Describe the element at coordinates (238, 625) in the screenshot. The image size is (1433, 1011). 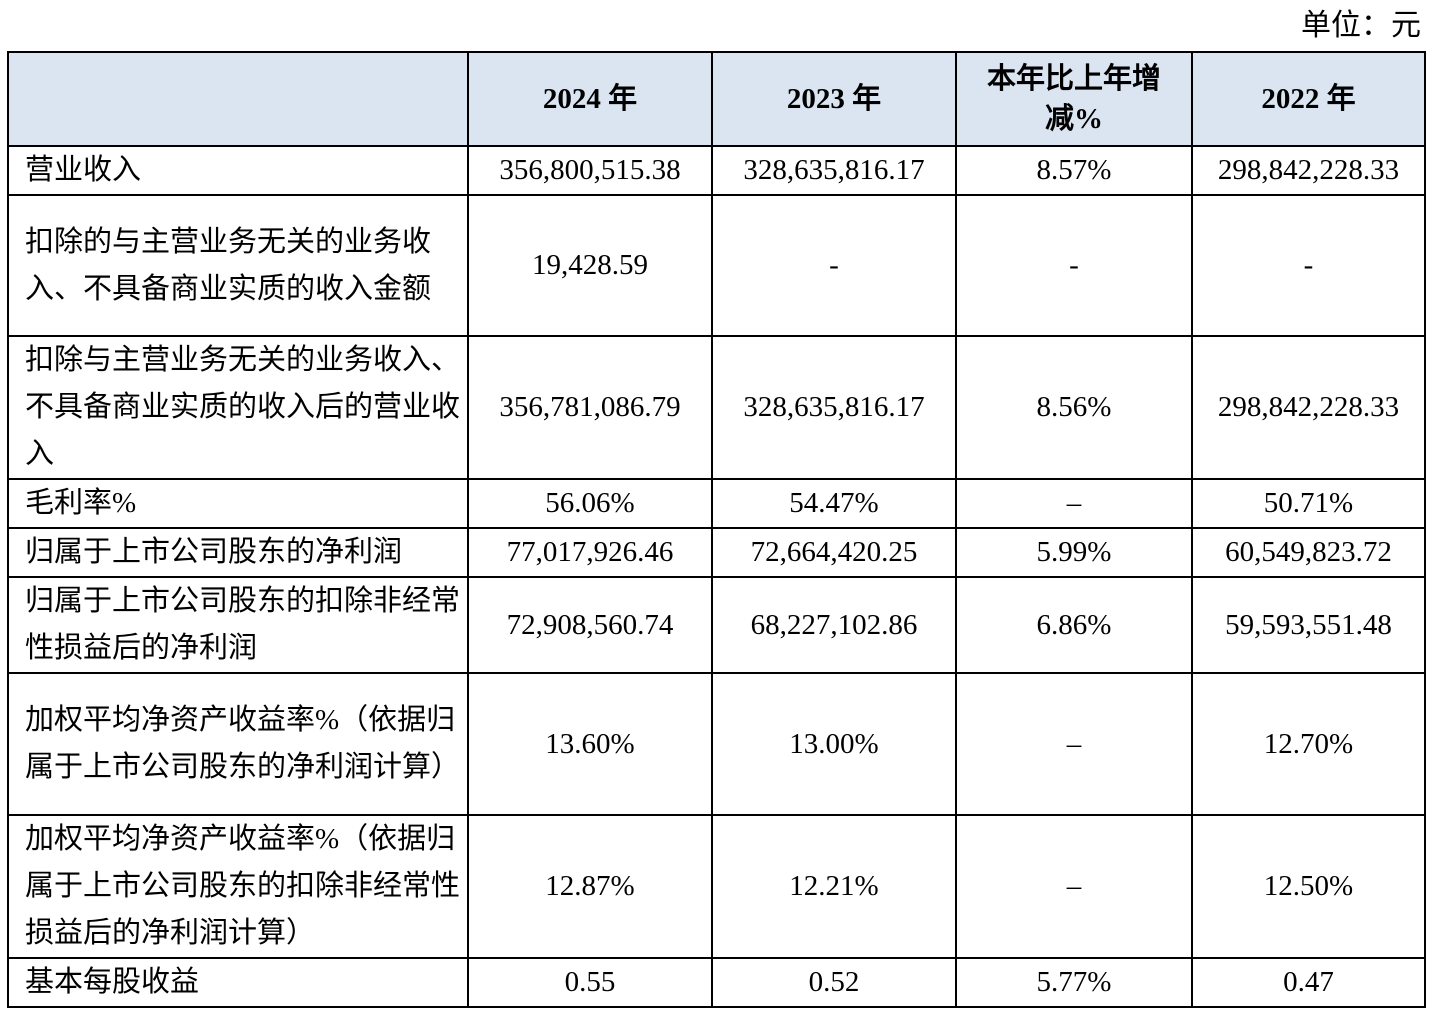
I see `row-label: 归属于上市公司股东的扣除非经常性损益后的净利润` at that location.